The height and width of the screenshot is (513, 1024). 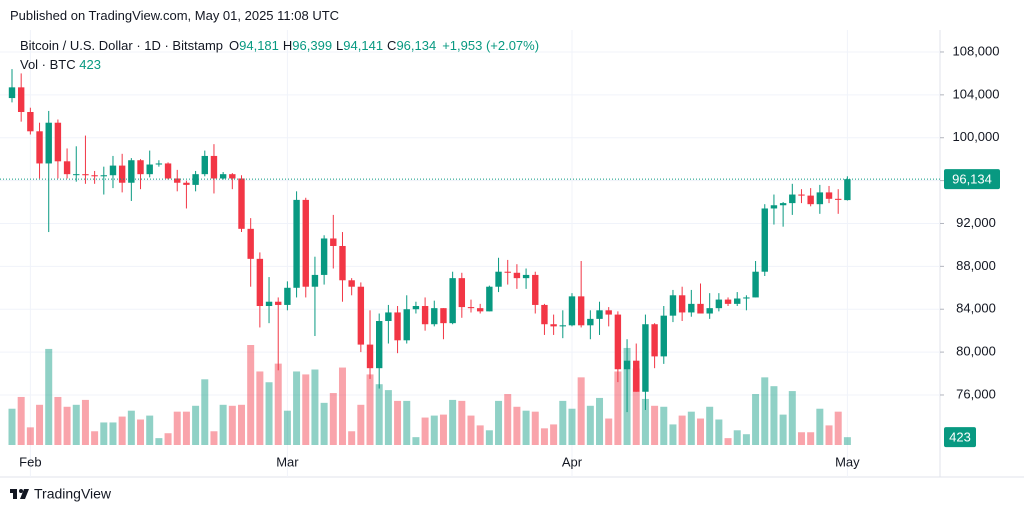 What do you see at coordinates (73, 494) in the screenshot?
I see `footer-brand: TradingView` at bounding box center [73, 494].